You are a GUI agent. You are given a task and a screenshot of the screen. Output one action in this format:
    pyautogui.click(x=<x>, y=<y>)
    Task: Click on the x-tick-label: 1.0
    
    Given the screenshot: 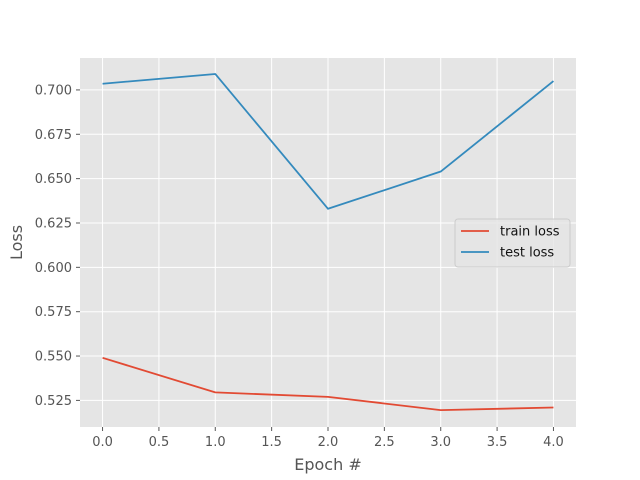 What is the action you would take?
    pyautogui.click(x=215, y=442)
    